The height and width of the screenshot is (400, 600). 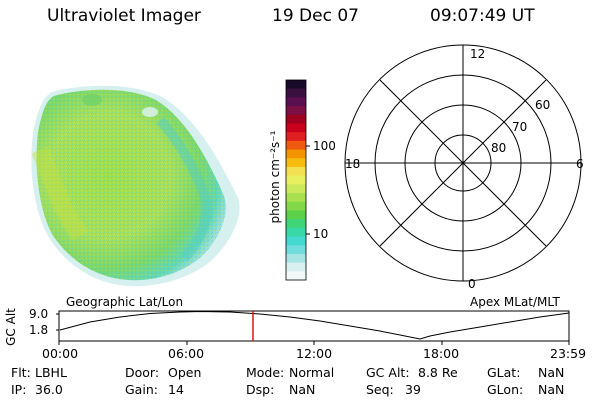 I want to click on mlt-label-6: 6, so click(x=580, y=164).